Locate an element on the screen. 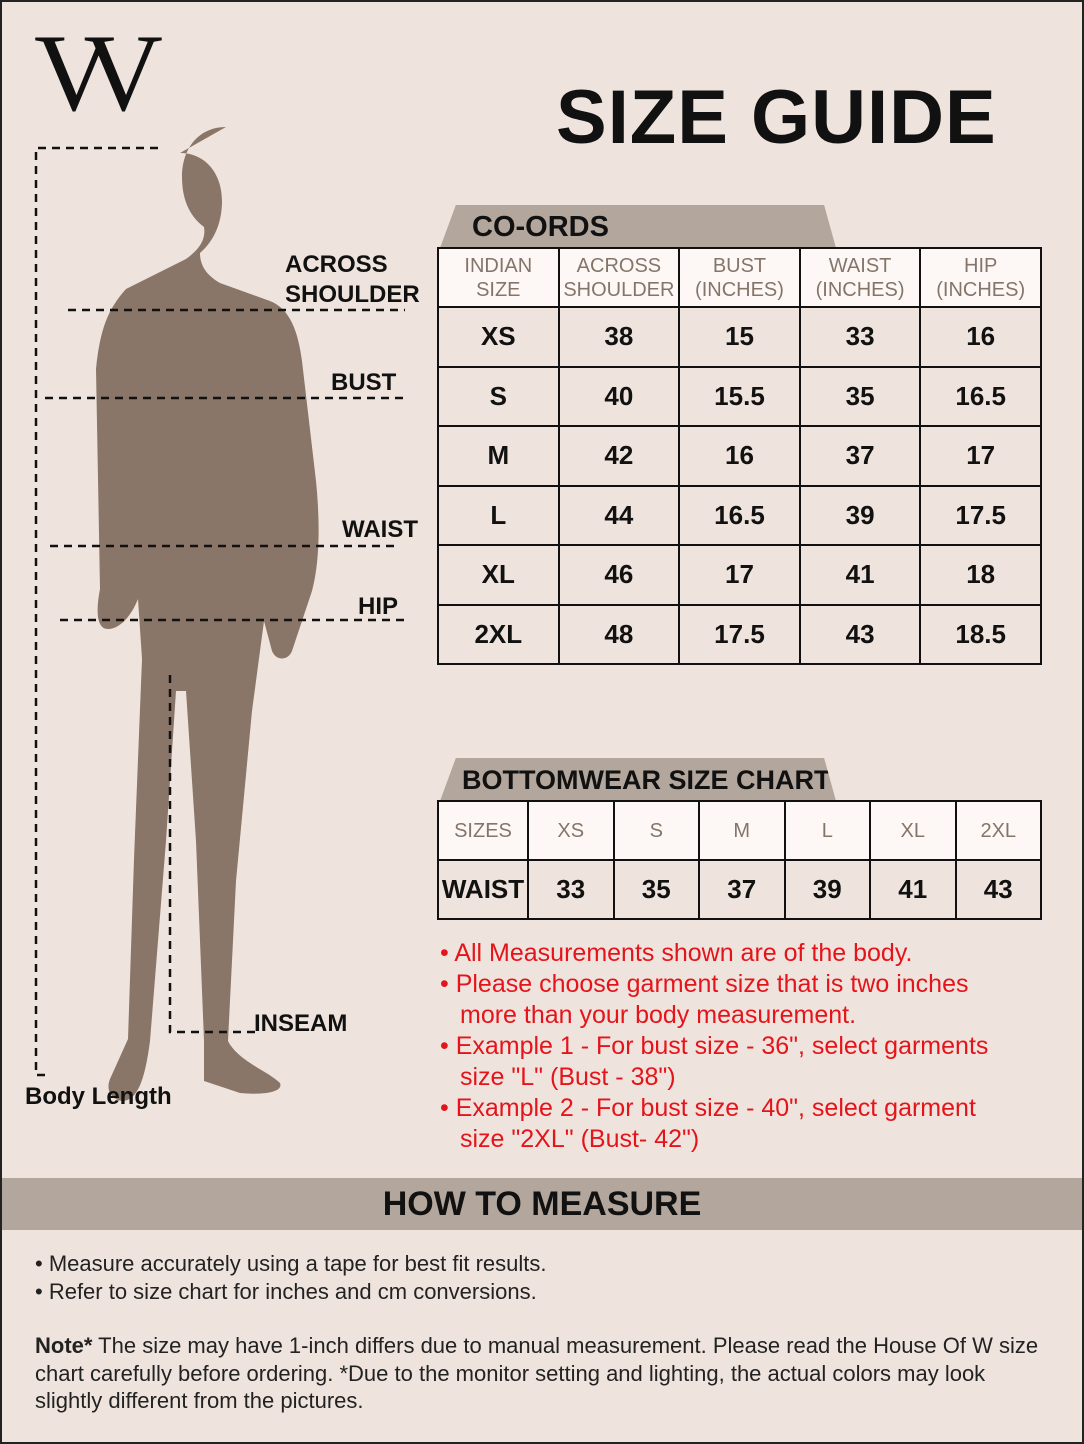  coords-column-header: HIP (INCHES) is located at coordinates (980, 277).